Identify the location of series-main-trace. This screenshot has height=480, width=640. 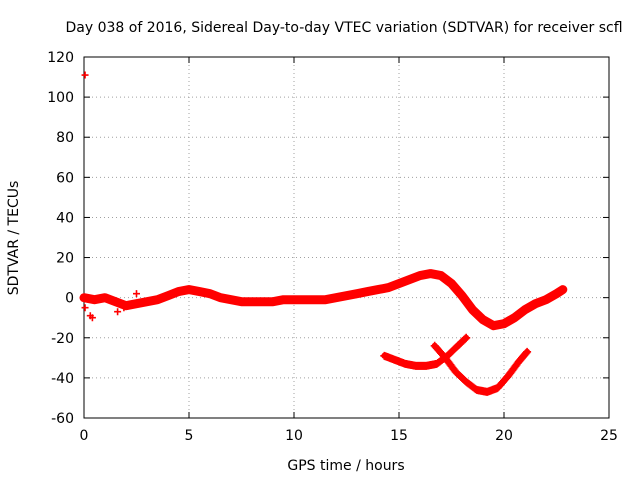
(323, 300).